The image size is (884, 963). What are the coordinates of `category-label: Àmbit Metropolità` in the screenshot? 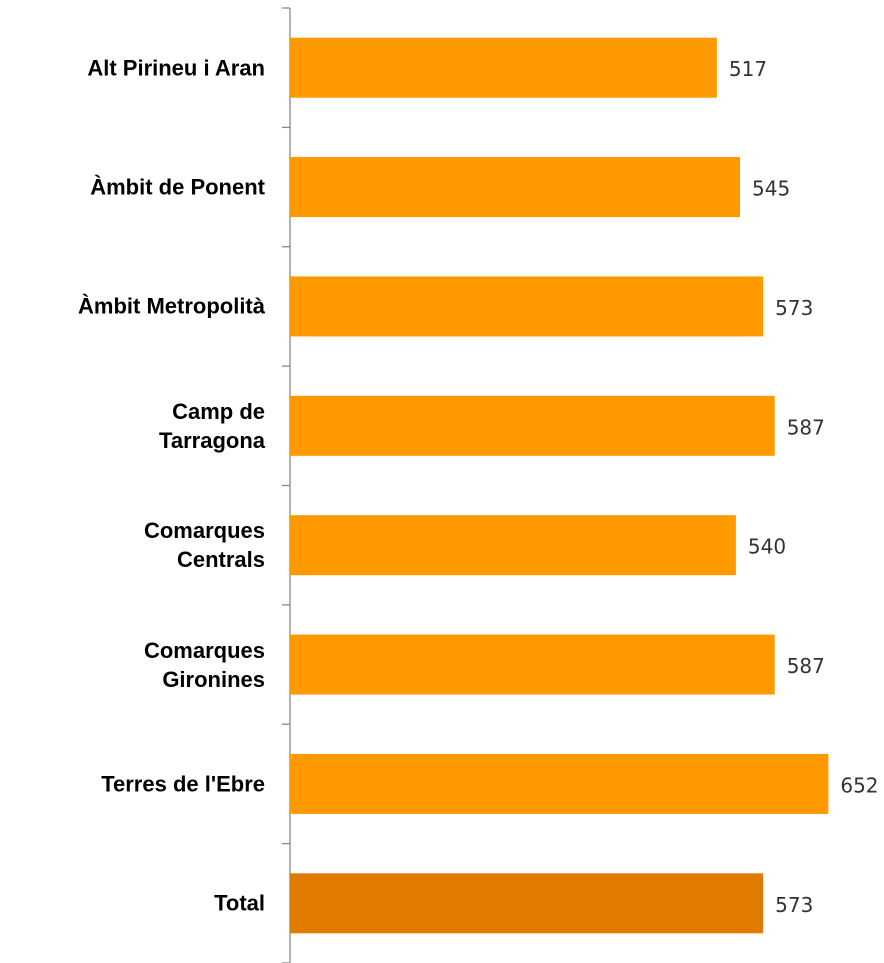 It's located at (171, 306).